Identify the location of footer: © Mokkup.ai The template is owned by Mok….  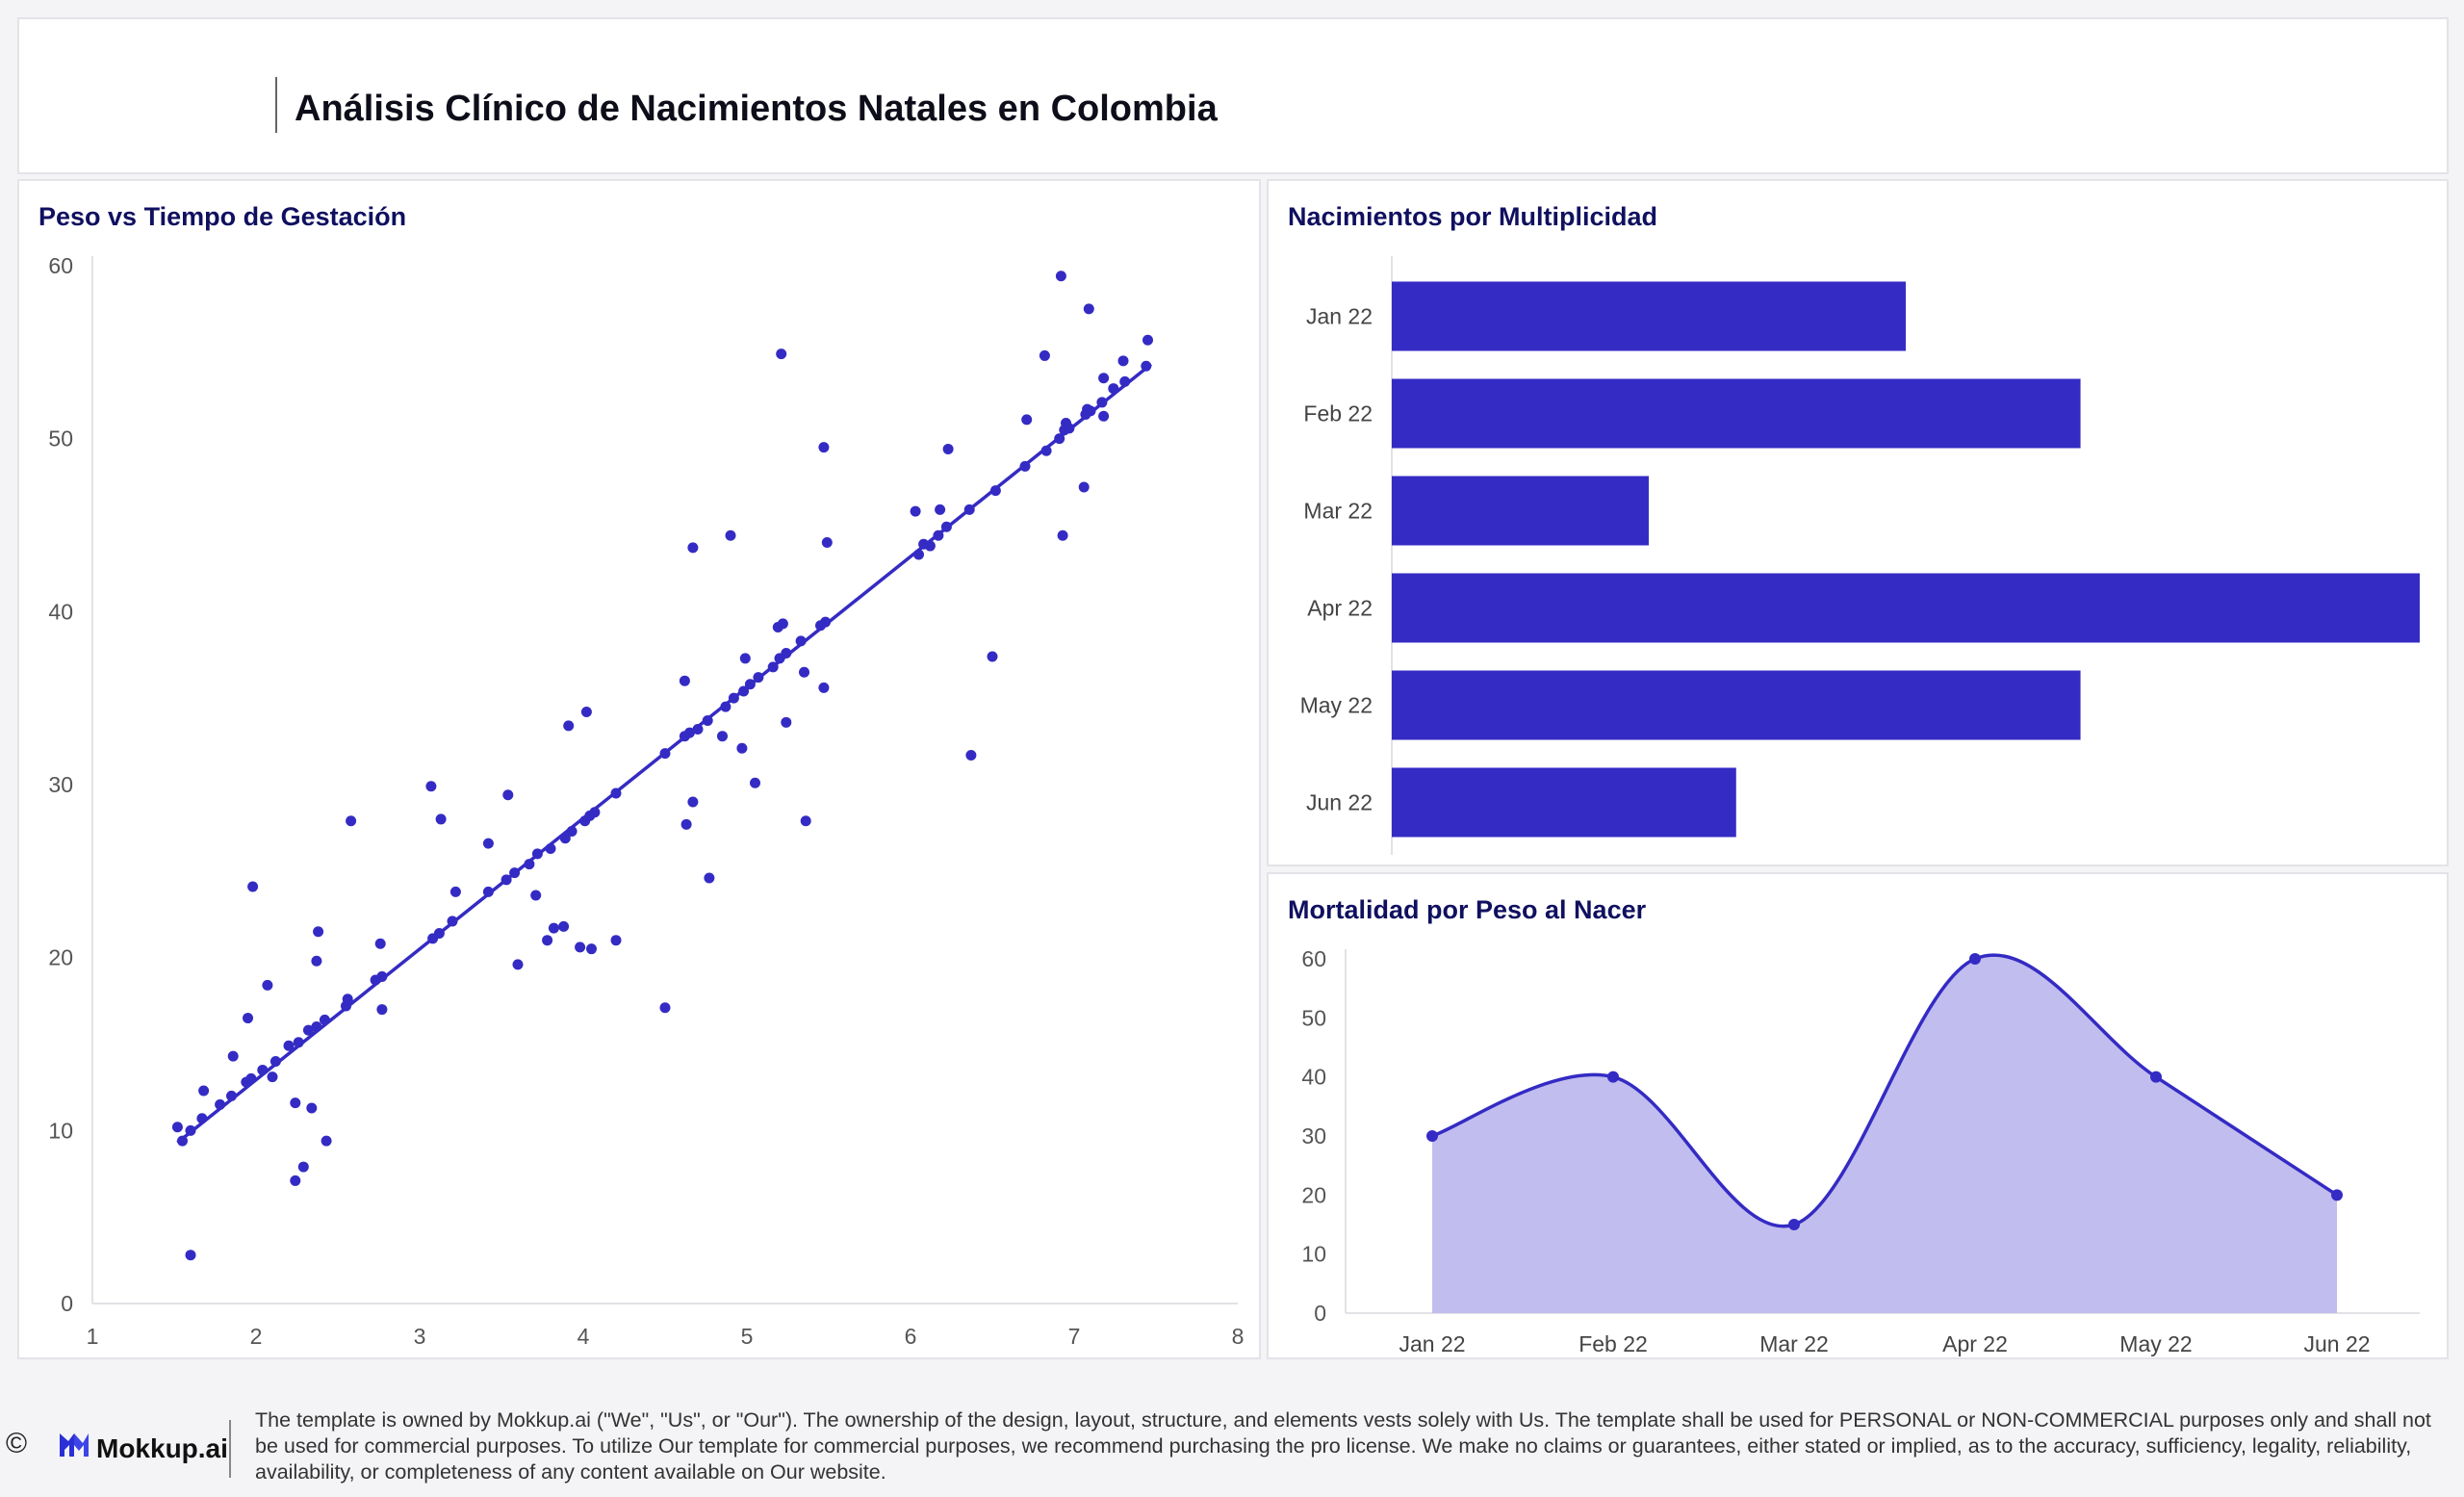
(1232, 1434).